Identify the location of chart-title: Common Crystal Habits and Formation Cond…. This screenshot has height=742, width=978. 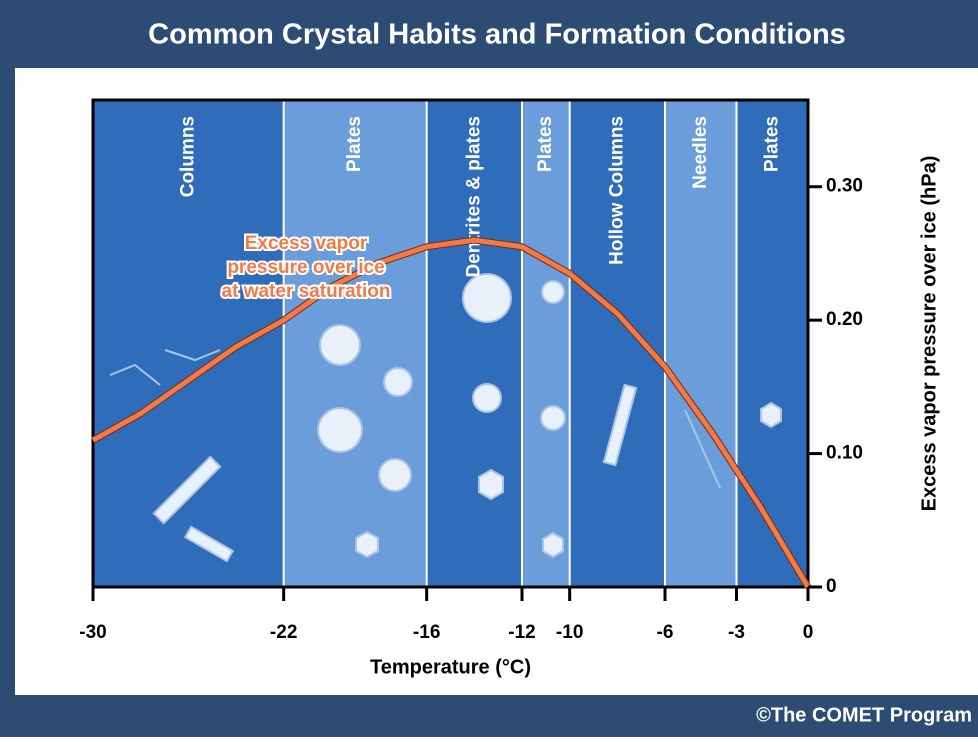
(497, 35).